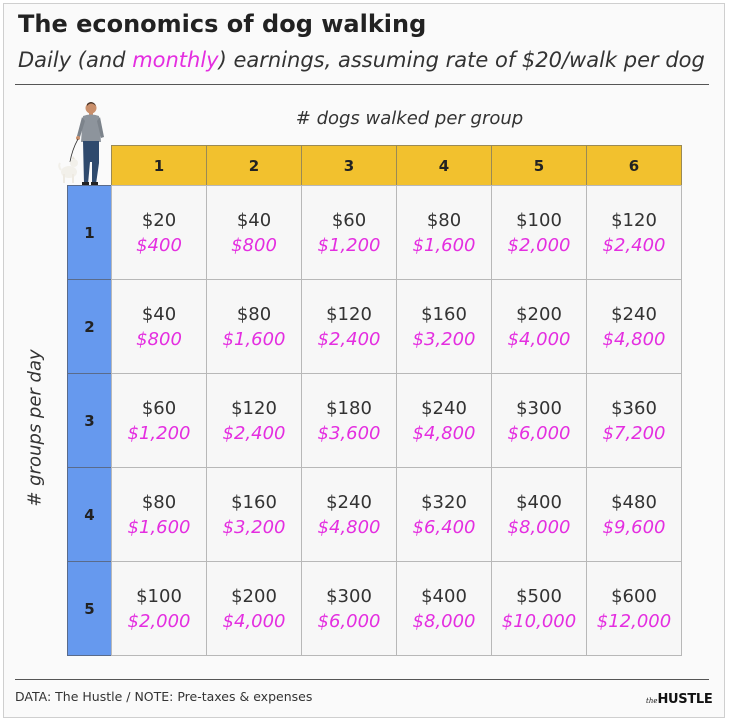 Image resolution: width=730 pixels, height=723 pixels. I want to click on bottom-divider, so click(362, 679).